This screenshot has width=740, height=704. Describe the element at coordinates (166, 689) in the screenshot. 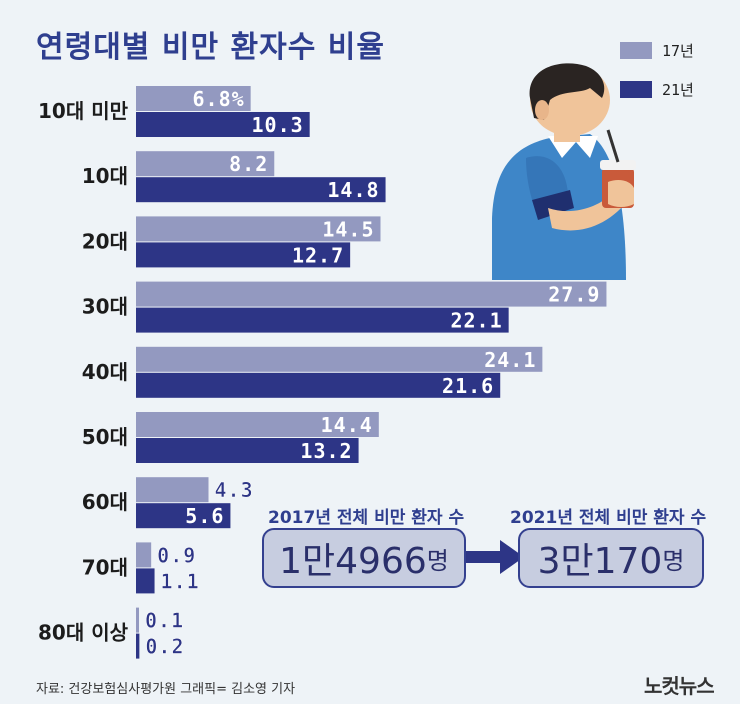

I see `source-note: 자료: 건강보험심사평가원 그래픽= 김소영 기자` at that location.